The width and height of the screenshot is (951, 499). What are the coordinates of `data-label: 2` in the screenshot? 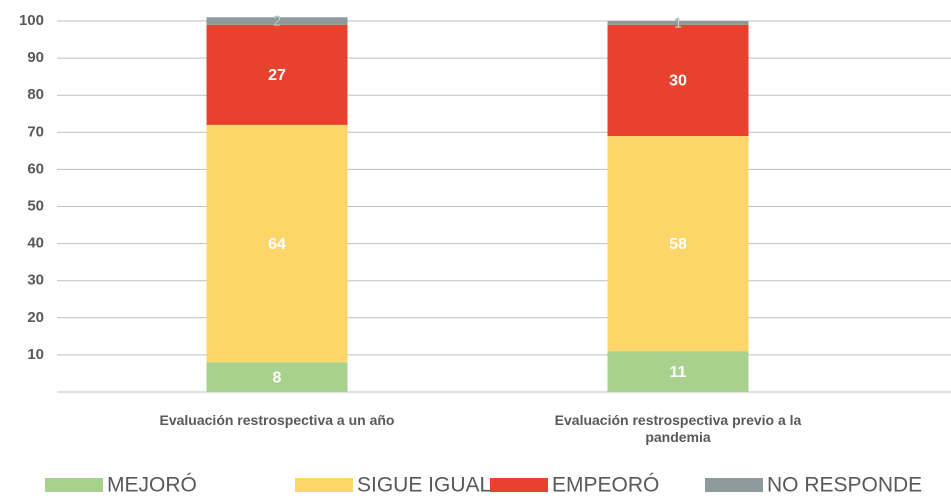 It's located at (277, 21).